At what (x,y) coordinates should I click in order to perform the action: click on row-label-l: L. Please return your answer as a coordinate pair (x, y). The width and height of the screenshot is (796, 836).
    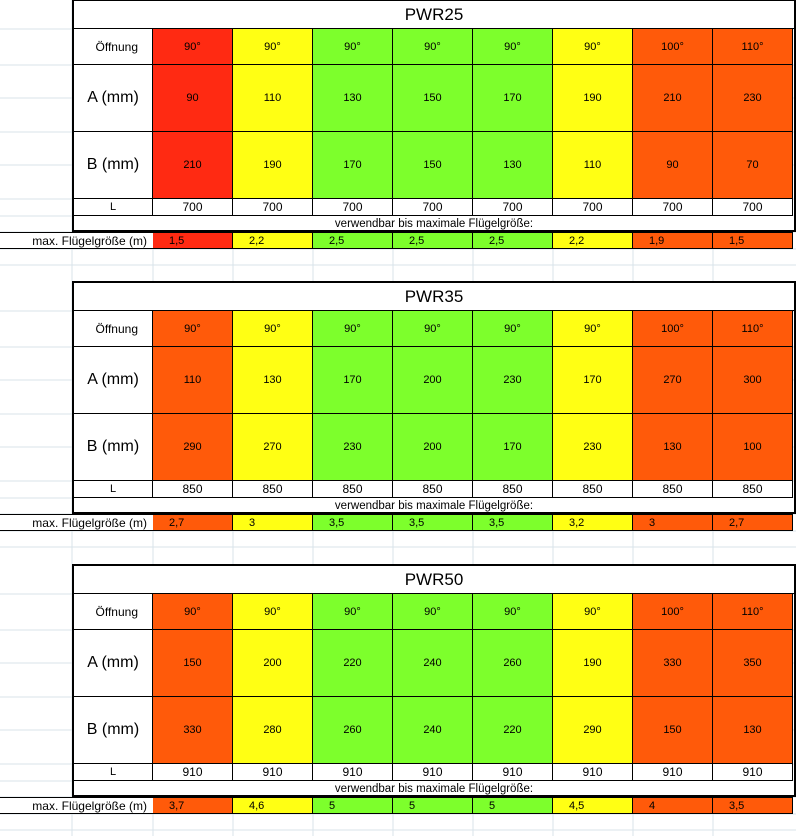
    Looking at the image, I should click on (112, 489).